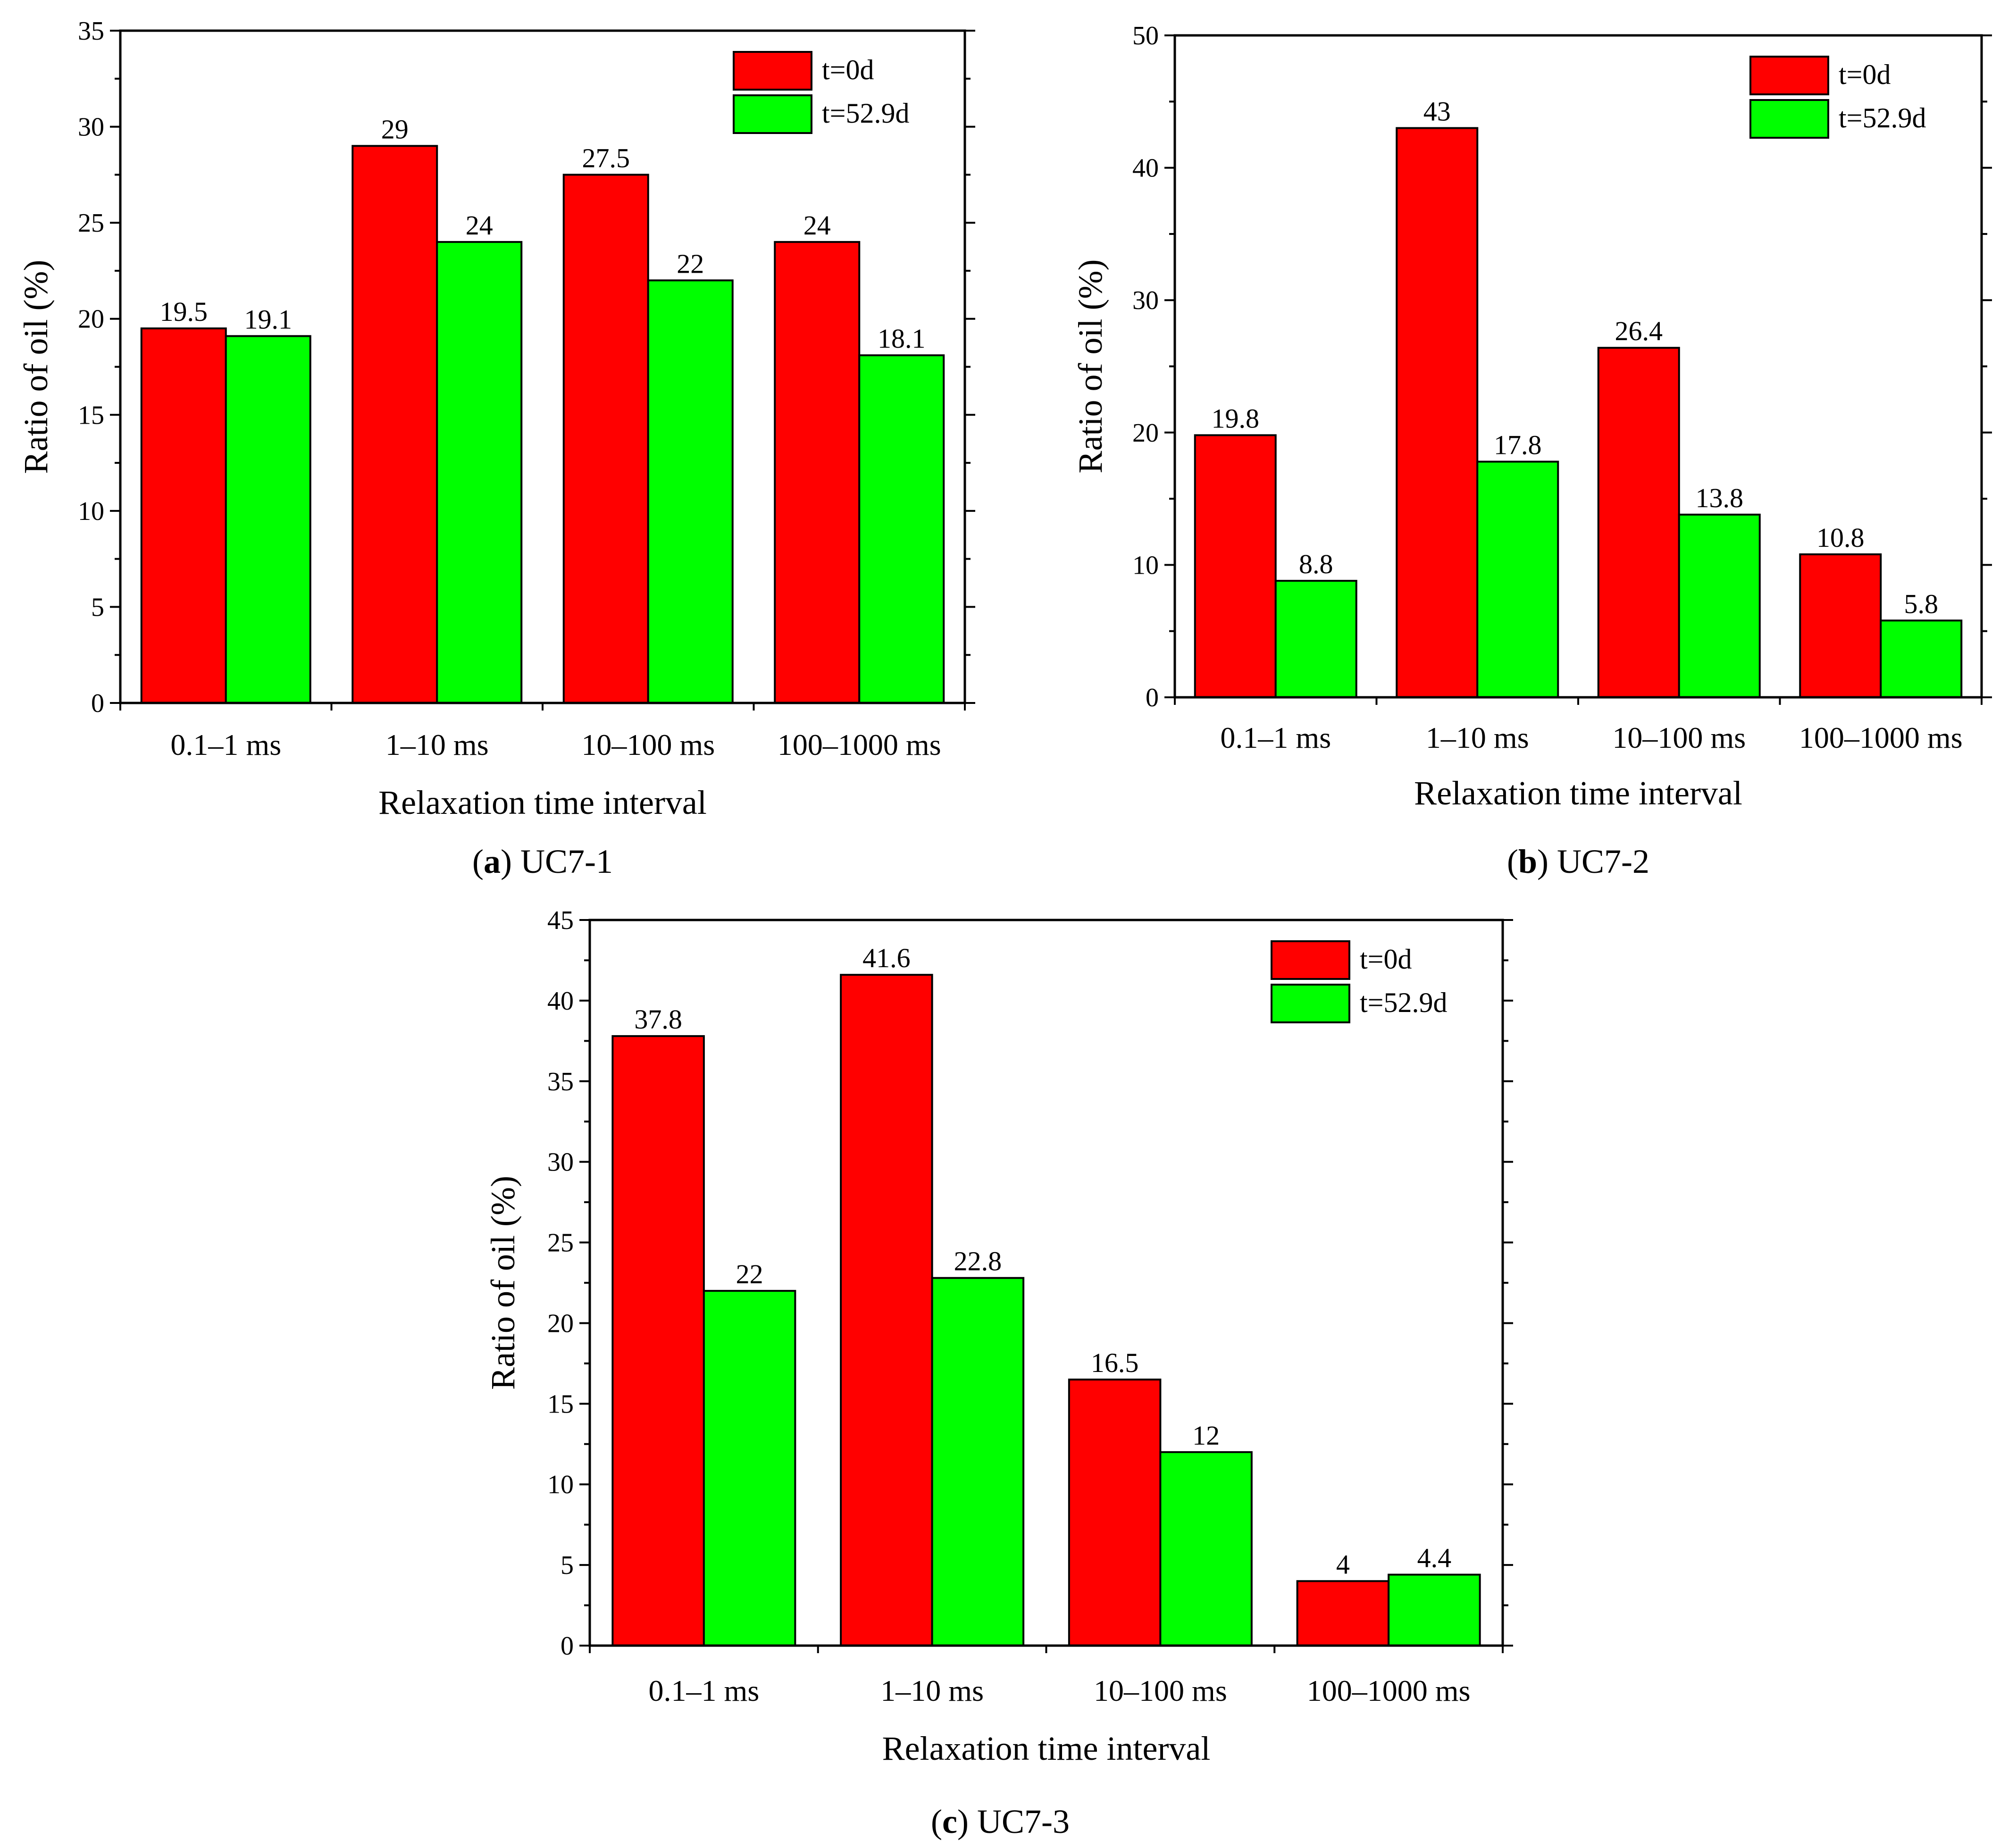 This screenshot has height=1848, width=2000. I want to click on data-label: 12, so click(1206, 1436).